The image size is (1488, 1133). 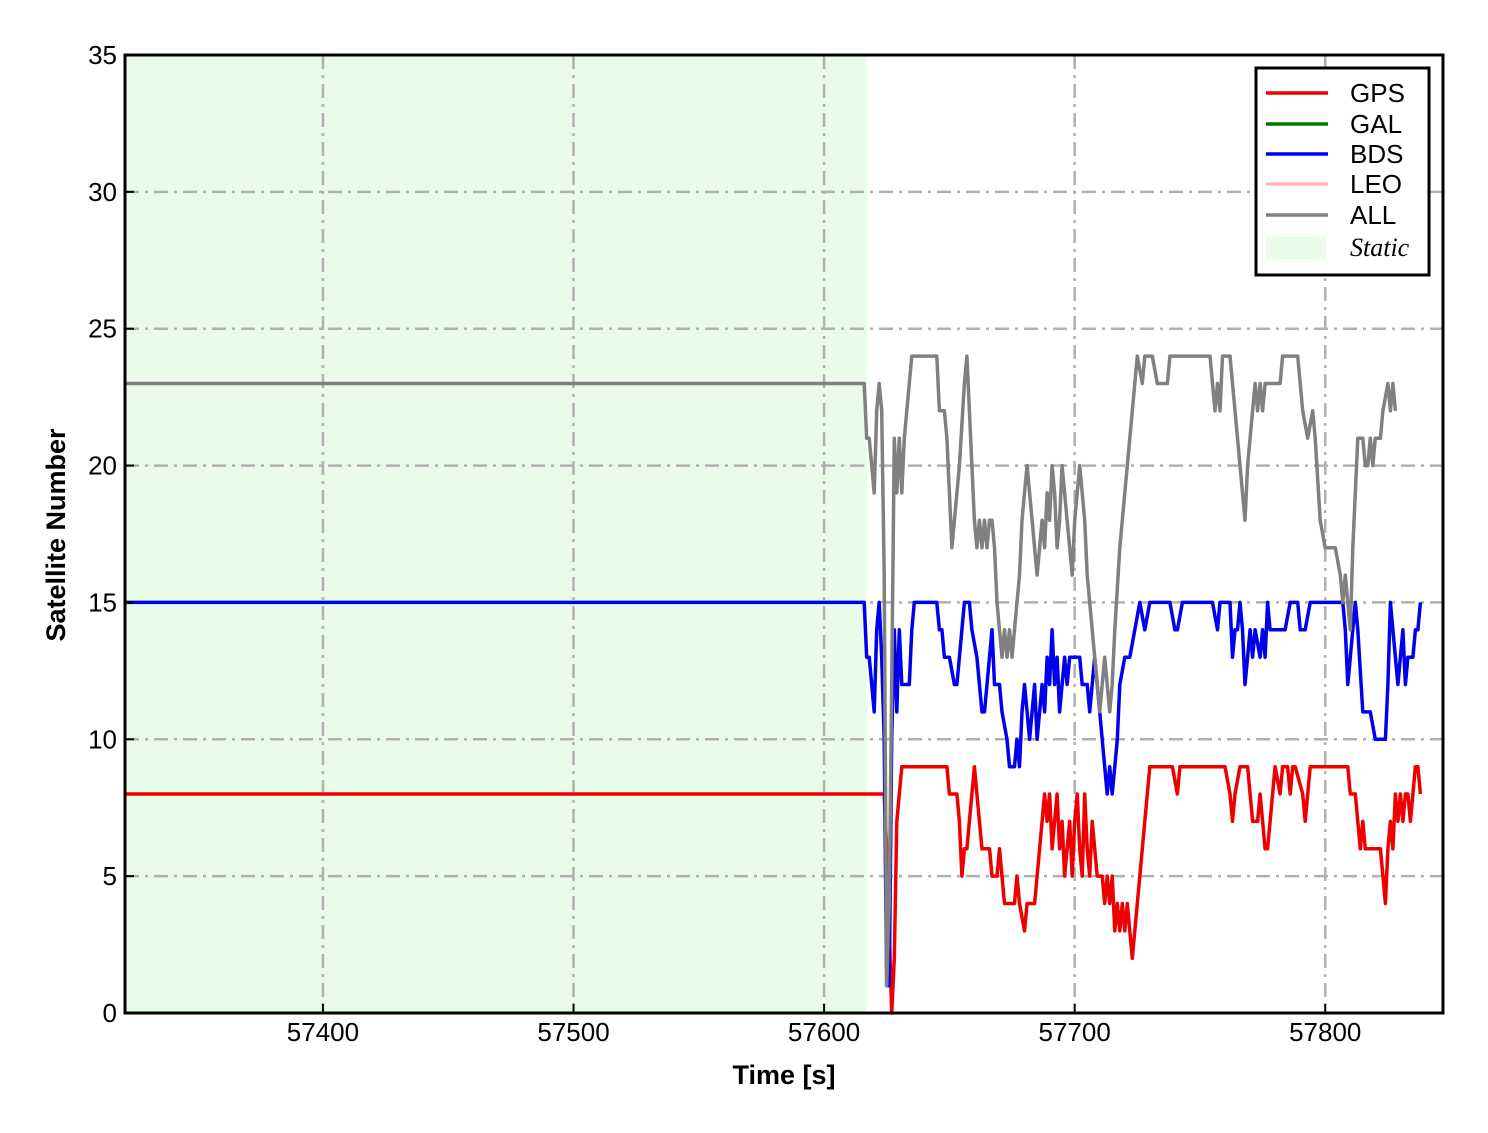 I want to click on y-tick-label: 5, so click(x=110, y=876).